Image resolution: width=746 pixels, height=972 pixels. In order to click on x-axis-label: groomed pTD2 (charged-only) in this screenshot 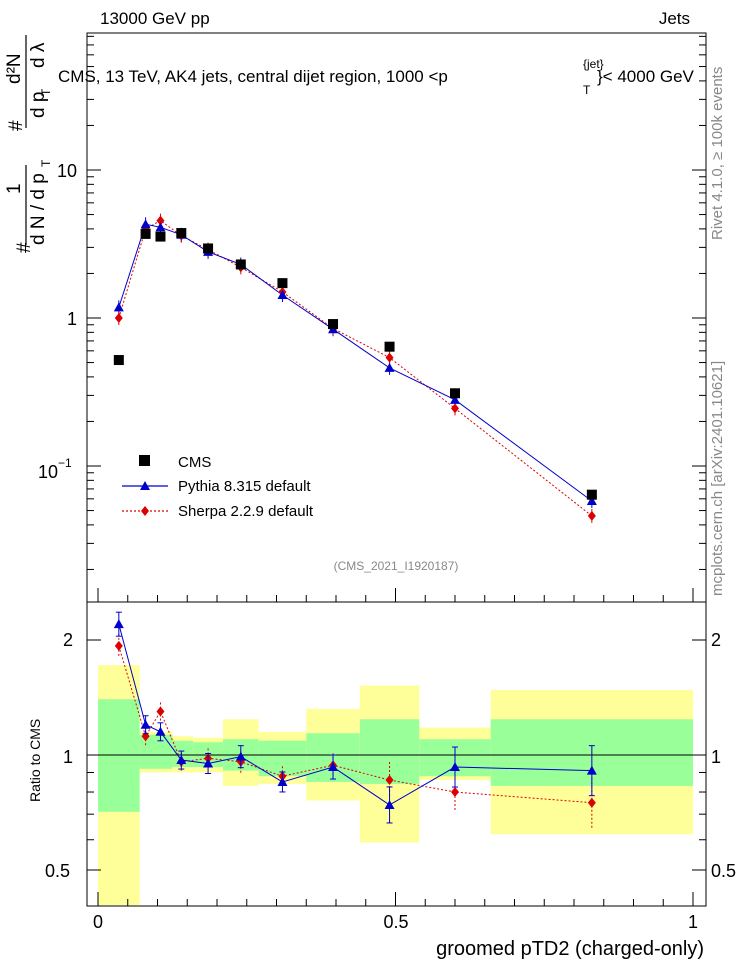, I will do `click(570, 949)`.